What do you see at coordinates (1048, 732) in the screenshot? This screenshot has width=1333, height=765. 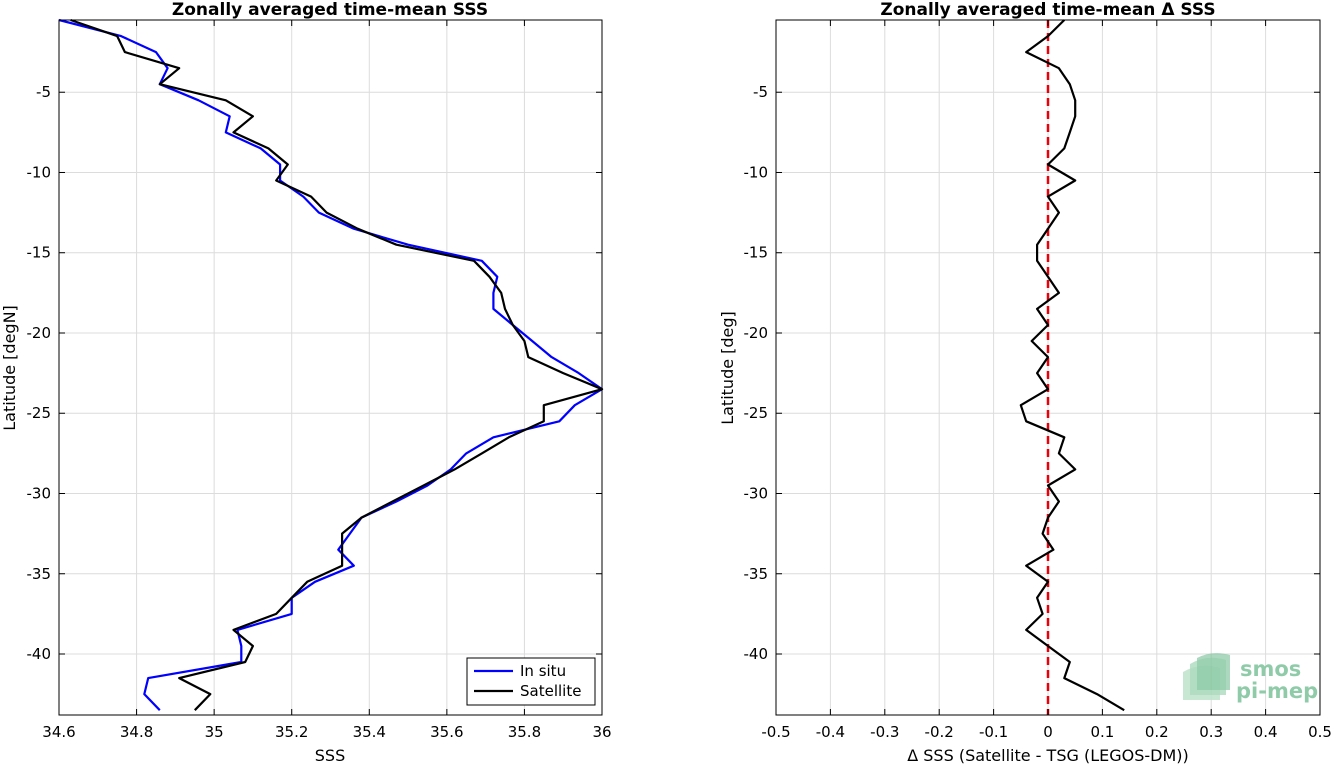 I see `right-x-tick-label: 0` at bounding box center [1048, 732].